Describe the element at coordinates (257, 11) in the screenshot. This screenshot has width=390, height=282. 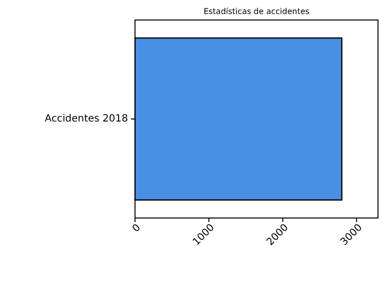
I see `chart-title: Estadísticas de accidentes` at that location.